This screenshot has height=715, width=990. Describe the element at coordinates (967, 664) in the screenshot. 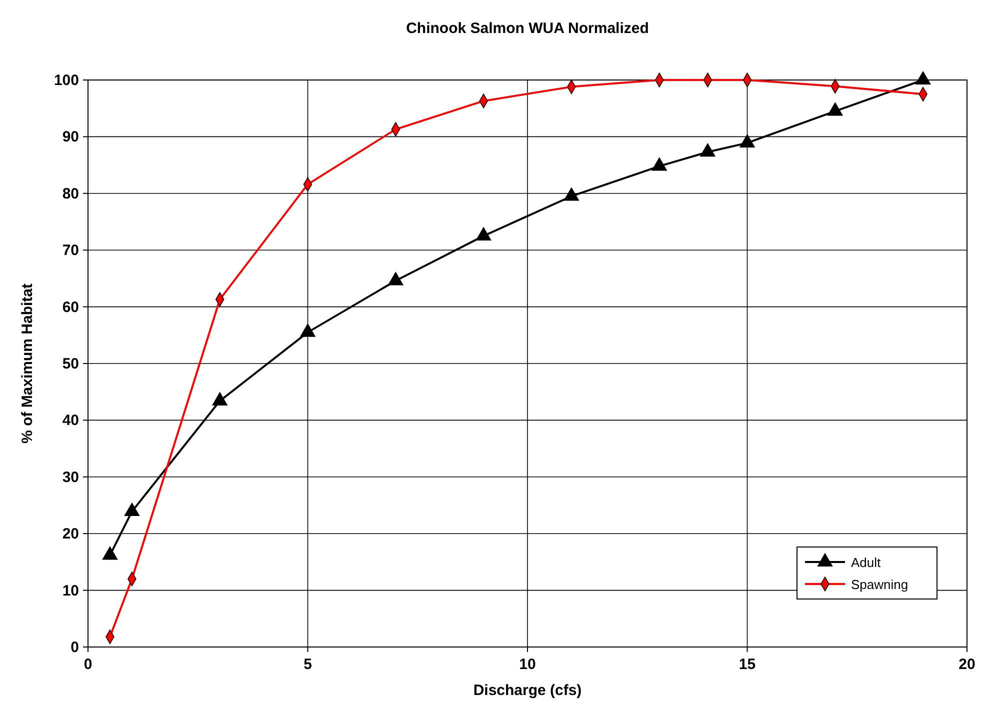

I see `x-tick-label: 20` at that location.